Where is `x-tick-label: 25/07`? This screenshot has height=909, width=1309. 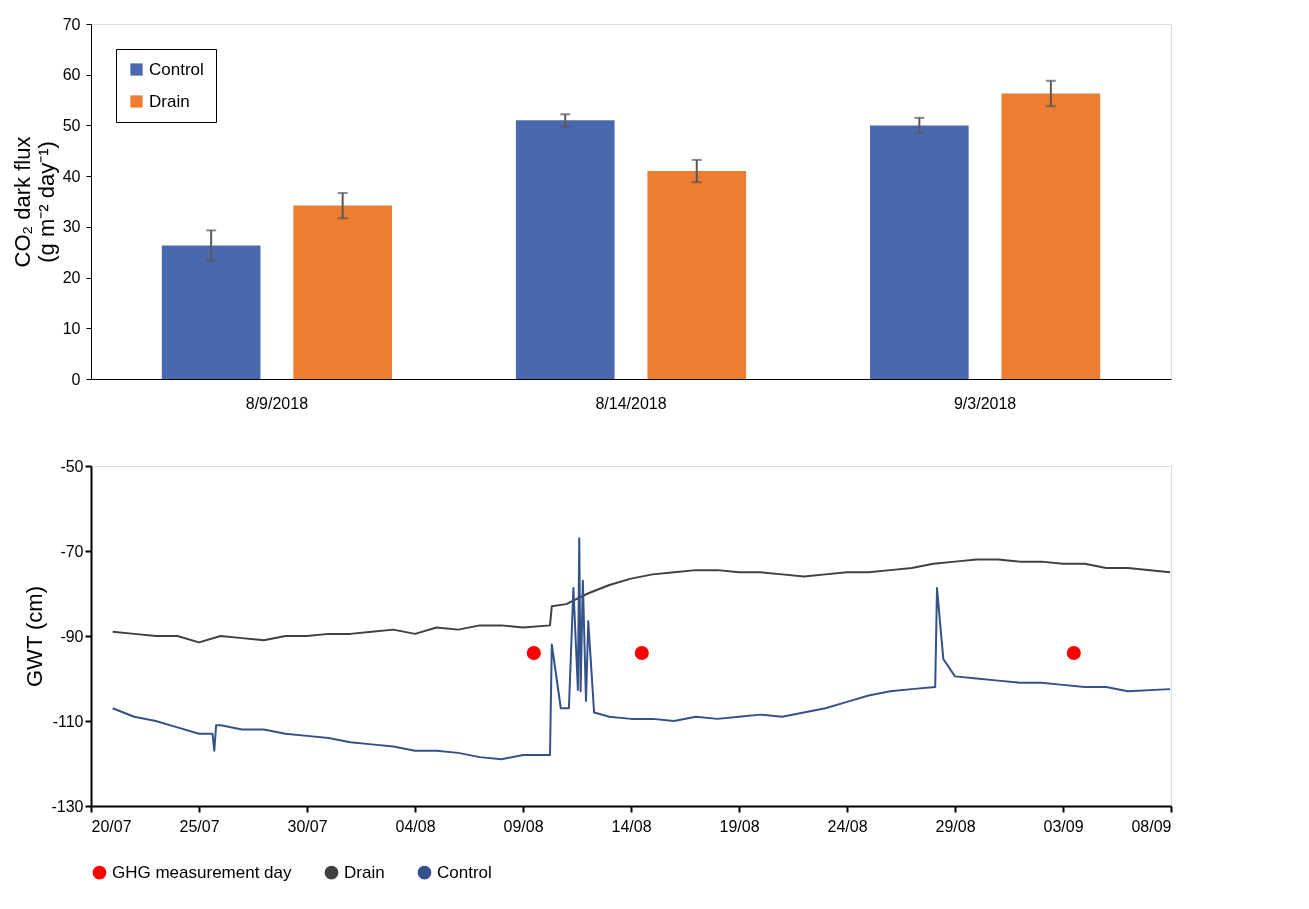 x-tick-label: 25/07 is located at coordinates (199, 826).